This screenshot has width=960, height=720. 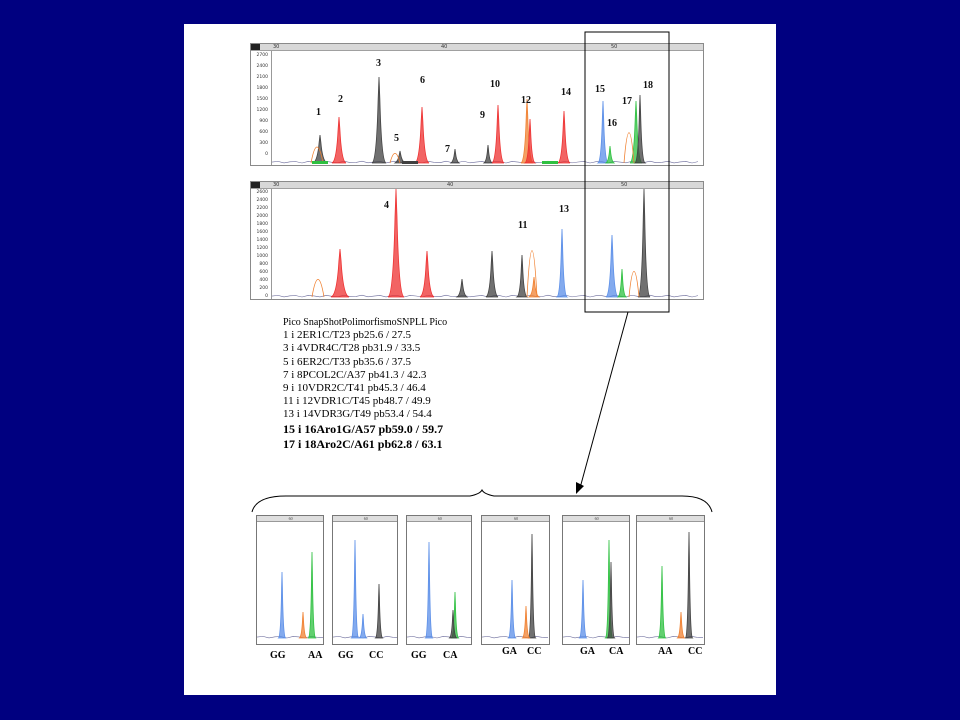 What do you see at coordinates (523, 225) in the screenshot?
I see `peak-label: 11` at bounding box center [523, 225].